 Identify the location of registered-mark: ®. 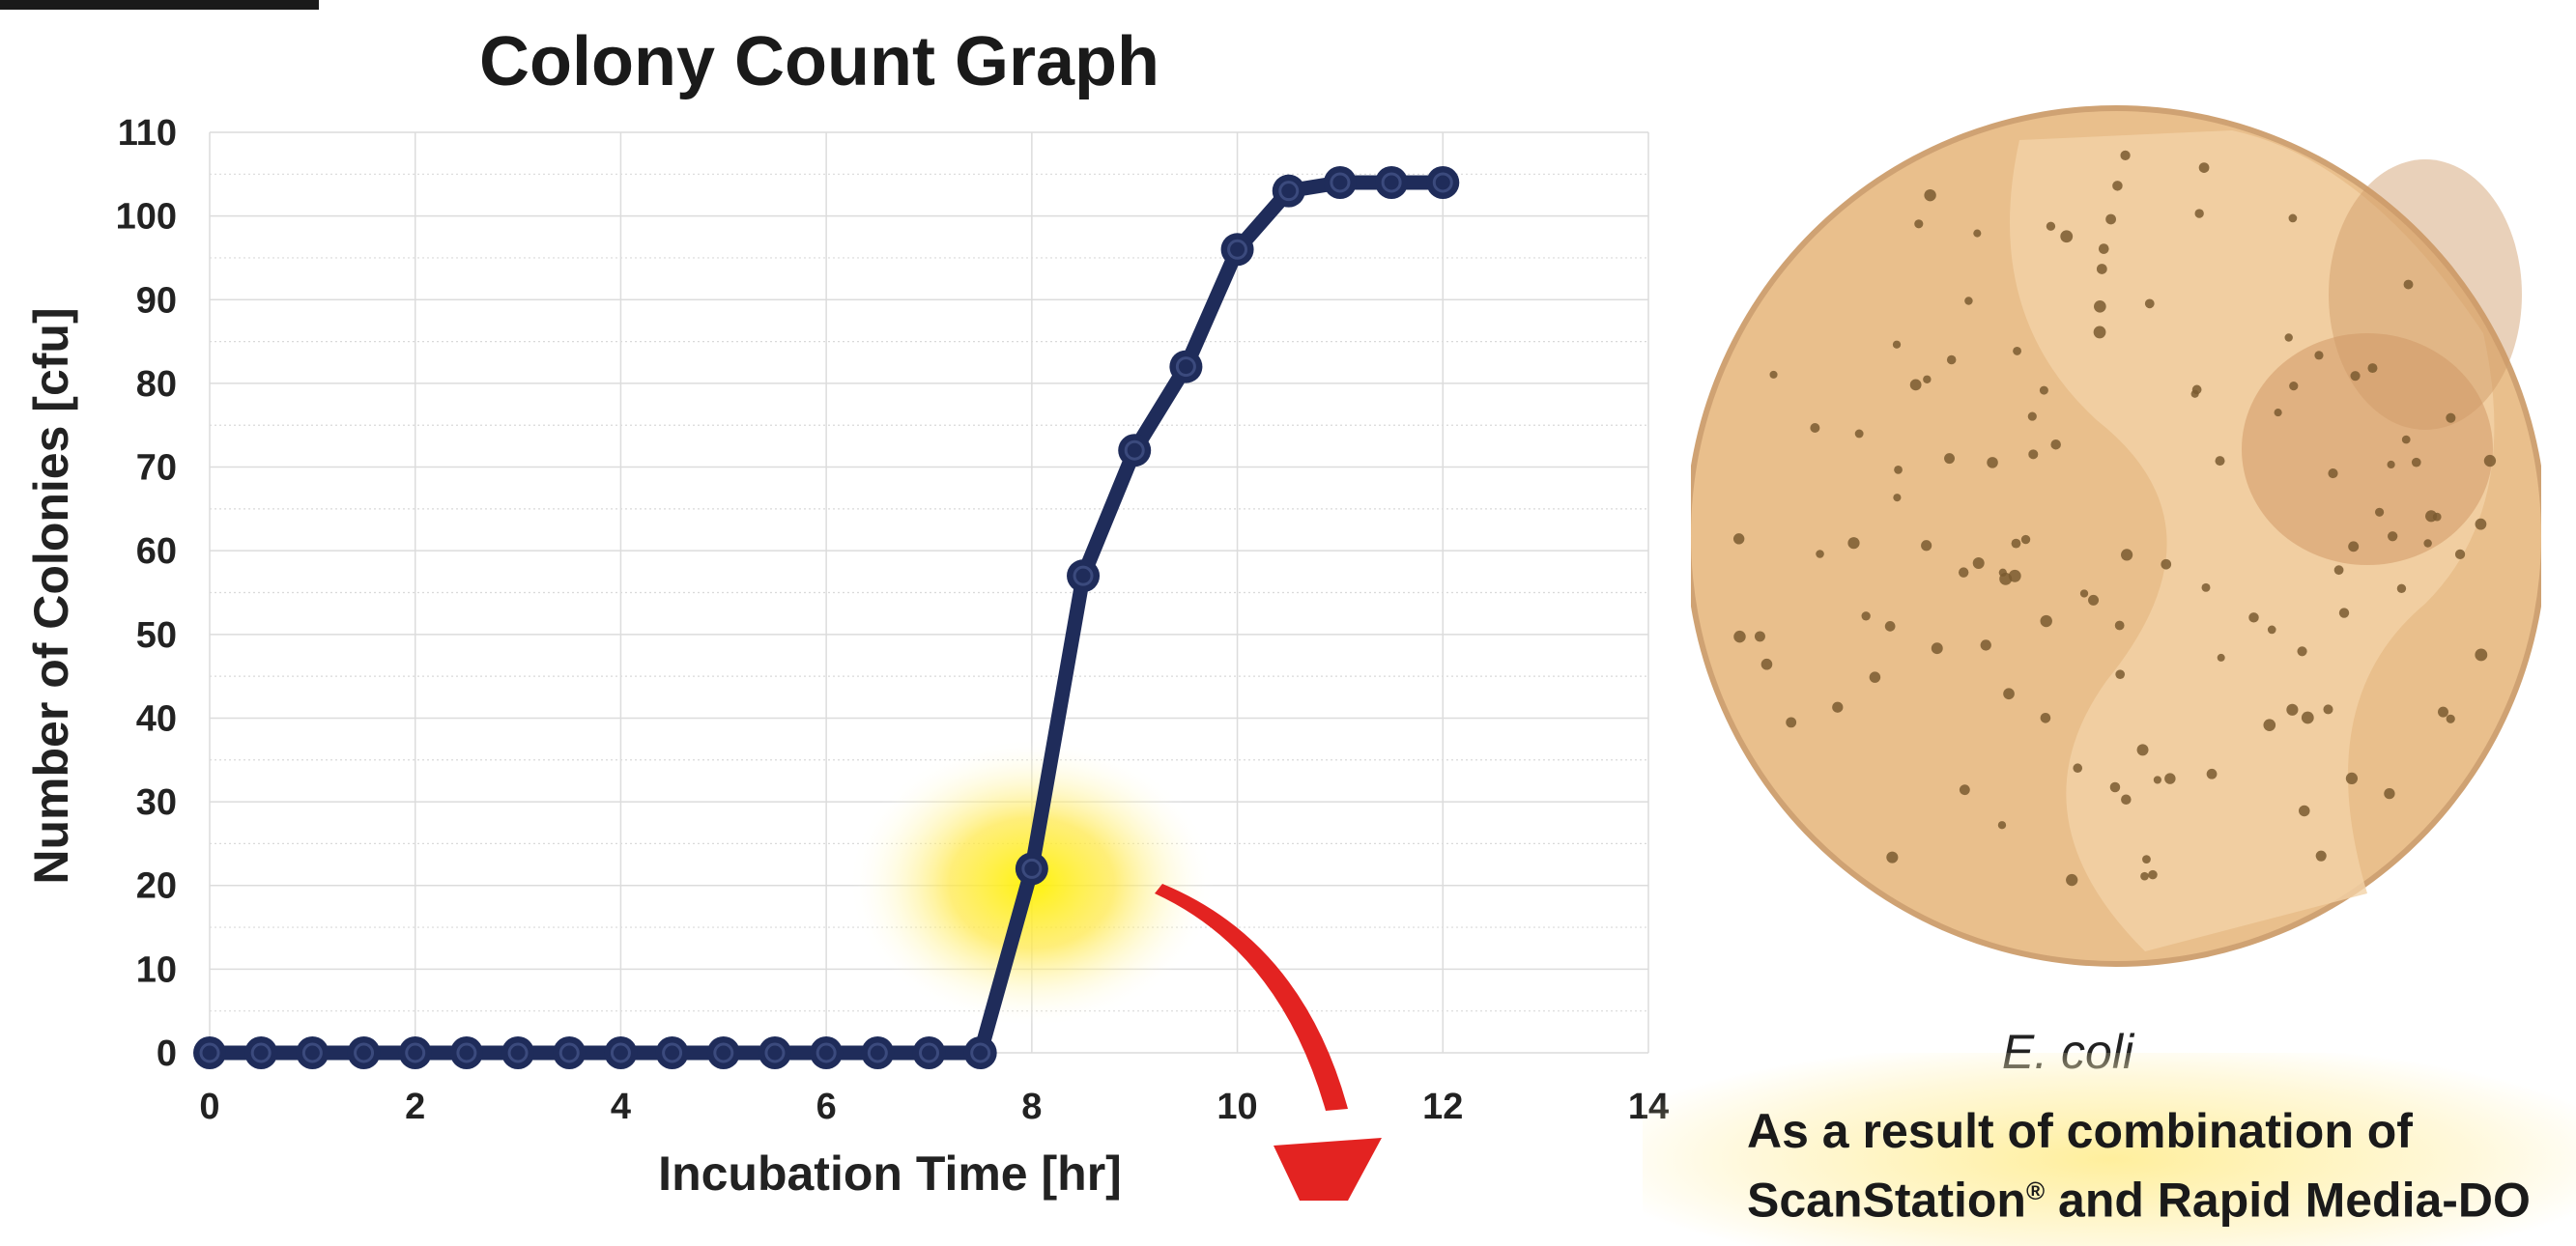
(2036, 1190).